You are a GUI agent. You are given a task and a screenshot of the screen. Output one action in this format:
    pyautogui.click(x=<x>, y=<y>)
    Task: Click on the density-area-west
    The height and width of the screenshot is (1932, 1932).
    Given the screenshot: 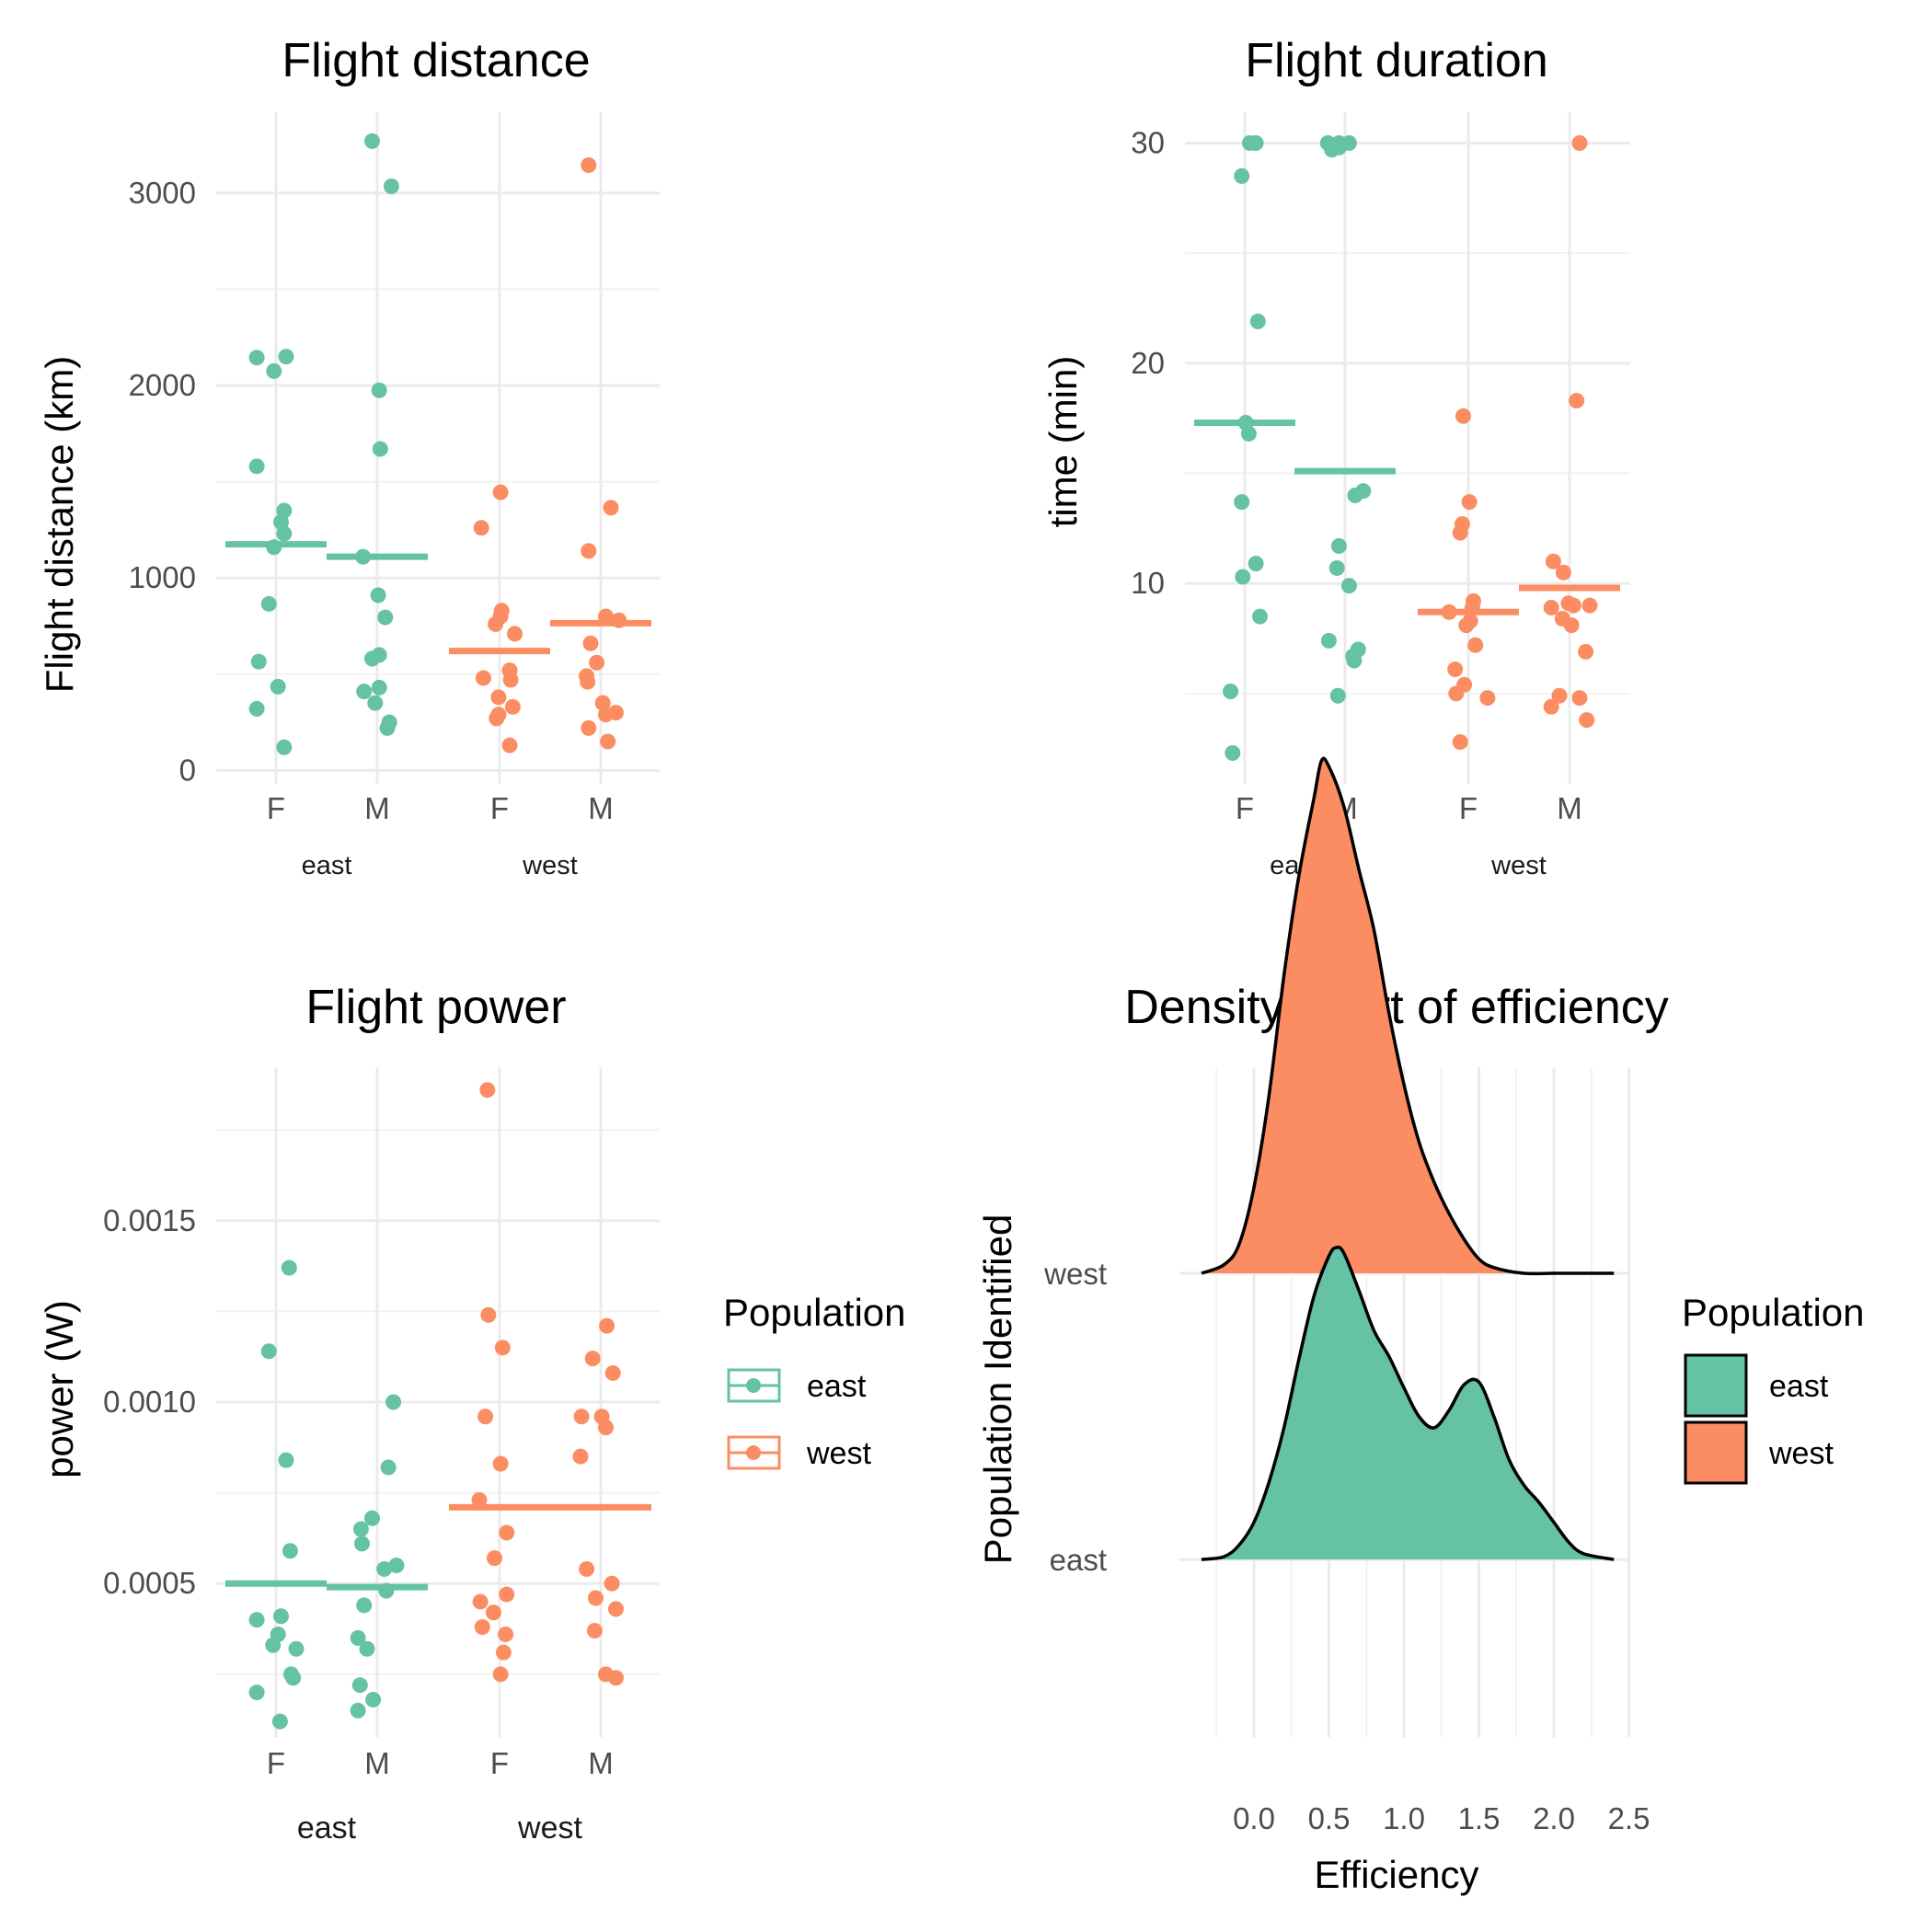 What is the action you would take?
    pyautogui.click(x=1408, y=1016)
    